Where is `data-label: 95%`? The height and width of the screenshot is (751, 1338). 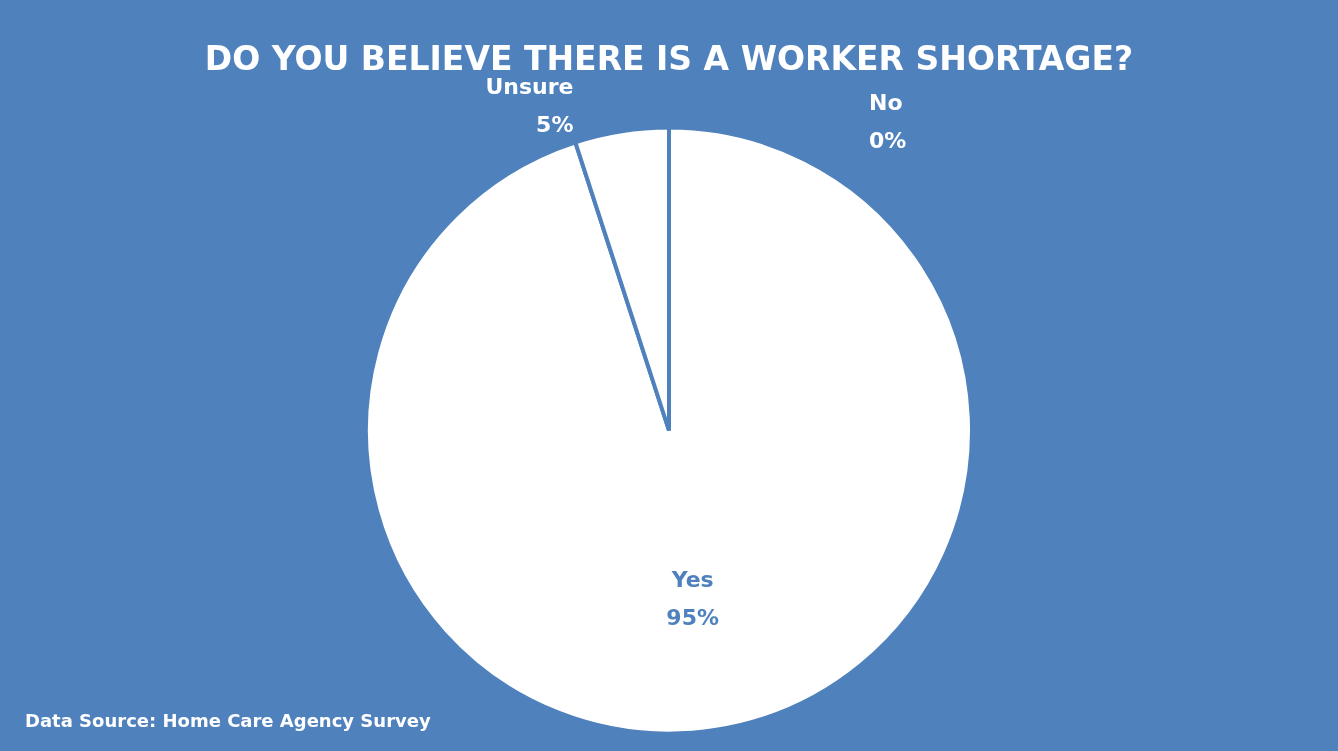 data-label: 95% is located at coordinates (693, 618).